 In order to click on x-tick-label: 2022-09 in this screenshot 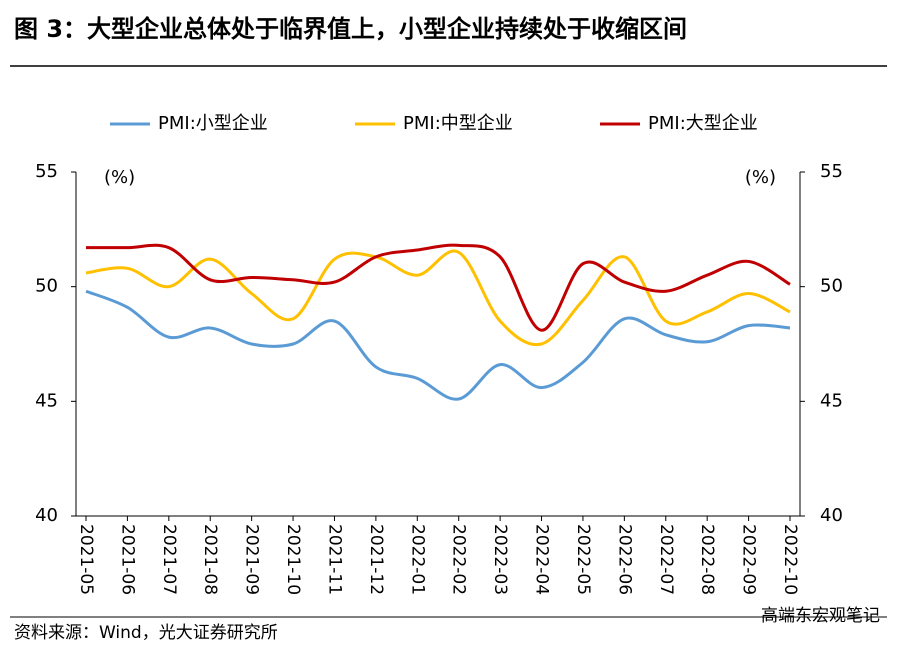, I will do `click(749, 559)`.